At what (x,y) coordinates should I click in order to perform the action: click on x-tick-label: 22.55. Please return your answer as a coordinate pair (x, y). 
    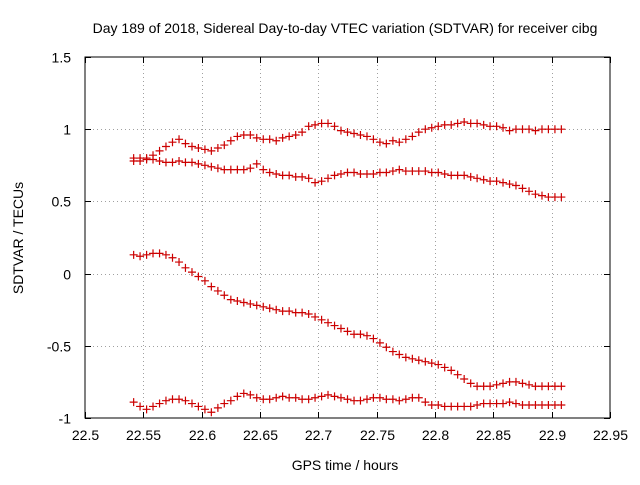
    Looking at the image, I should click on (143, 435).